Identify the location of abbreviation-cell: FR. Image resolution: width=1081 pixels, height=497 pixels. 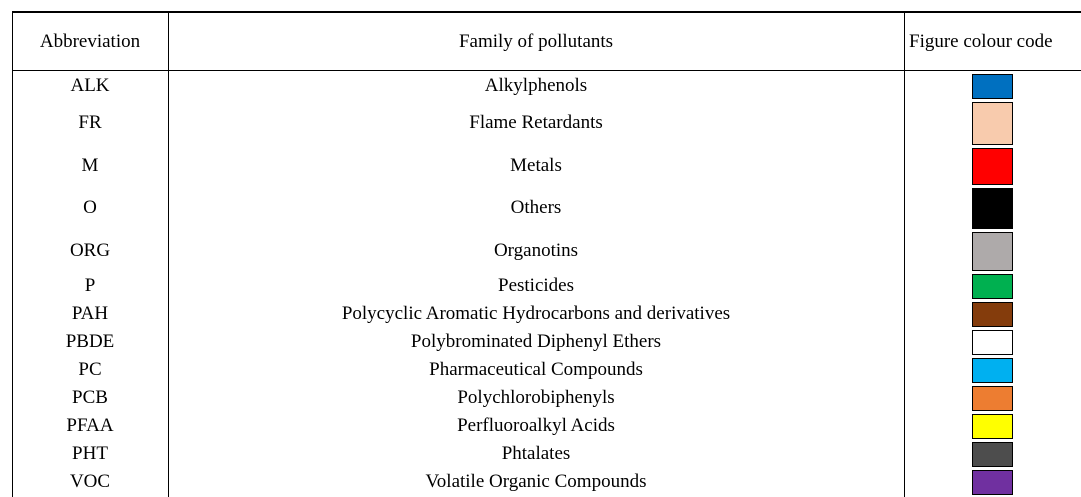
(90, 122).